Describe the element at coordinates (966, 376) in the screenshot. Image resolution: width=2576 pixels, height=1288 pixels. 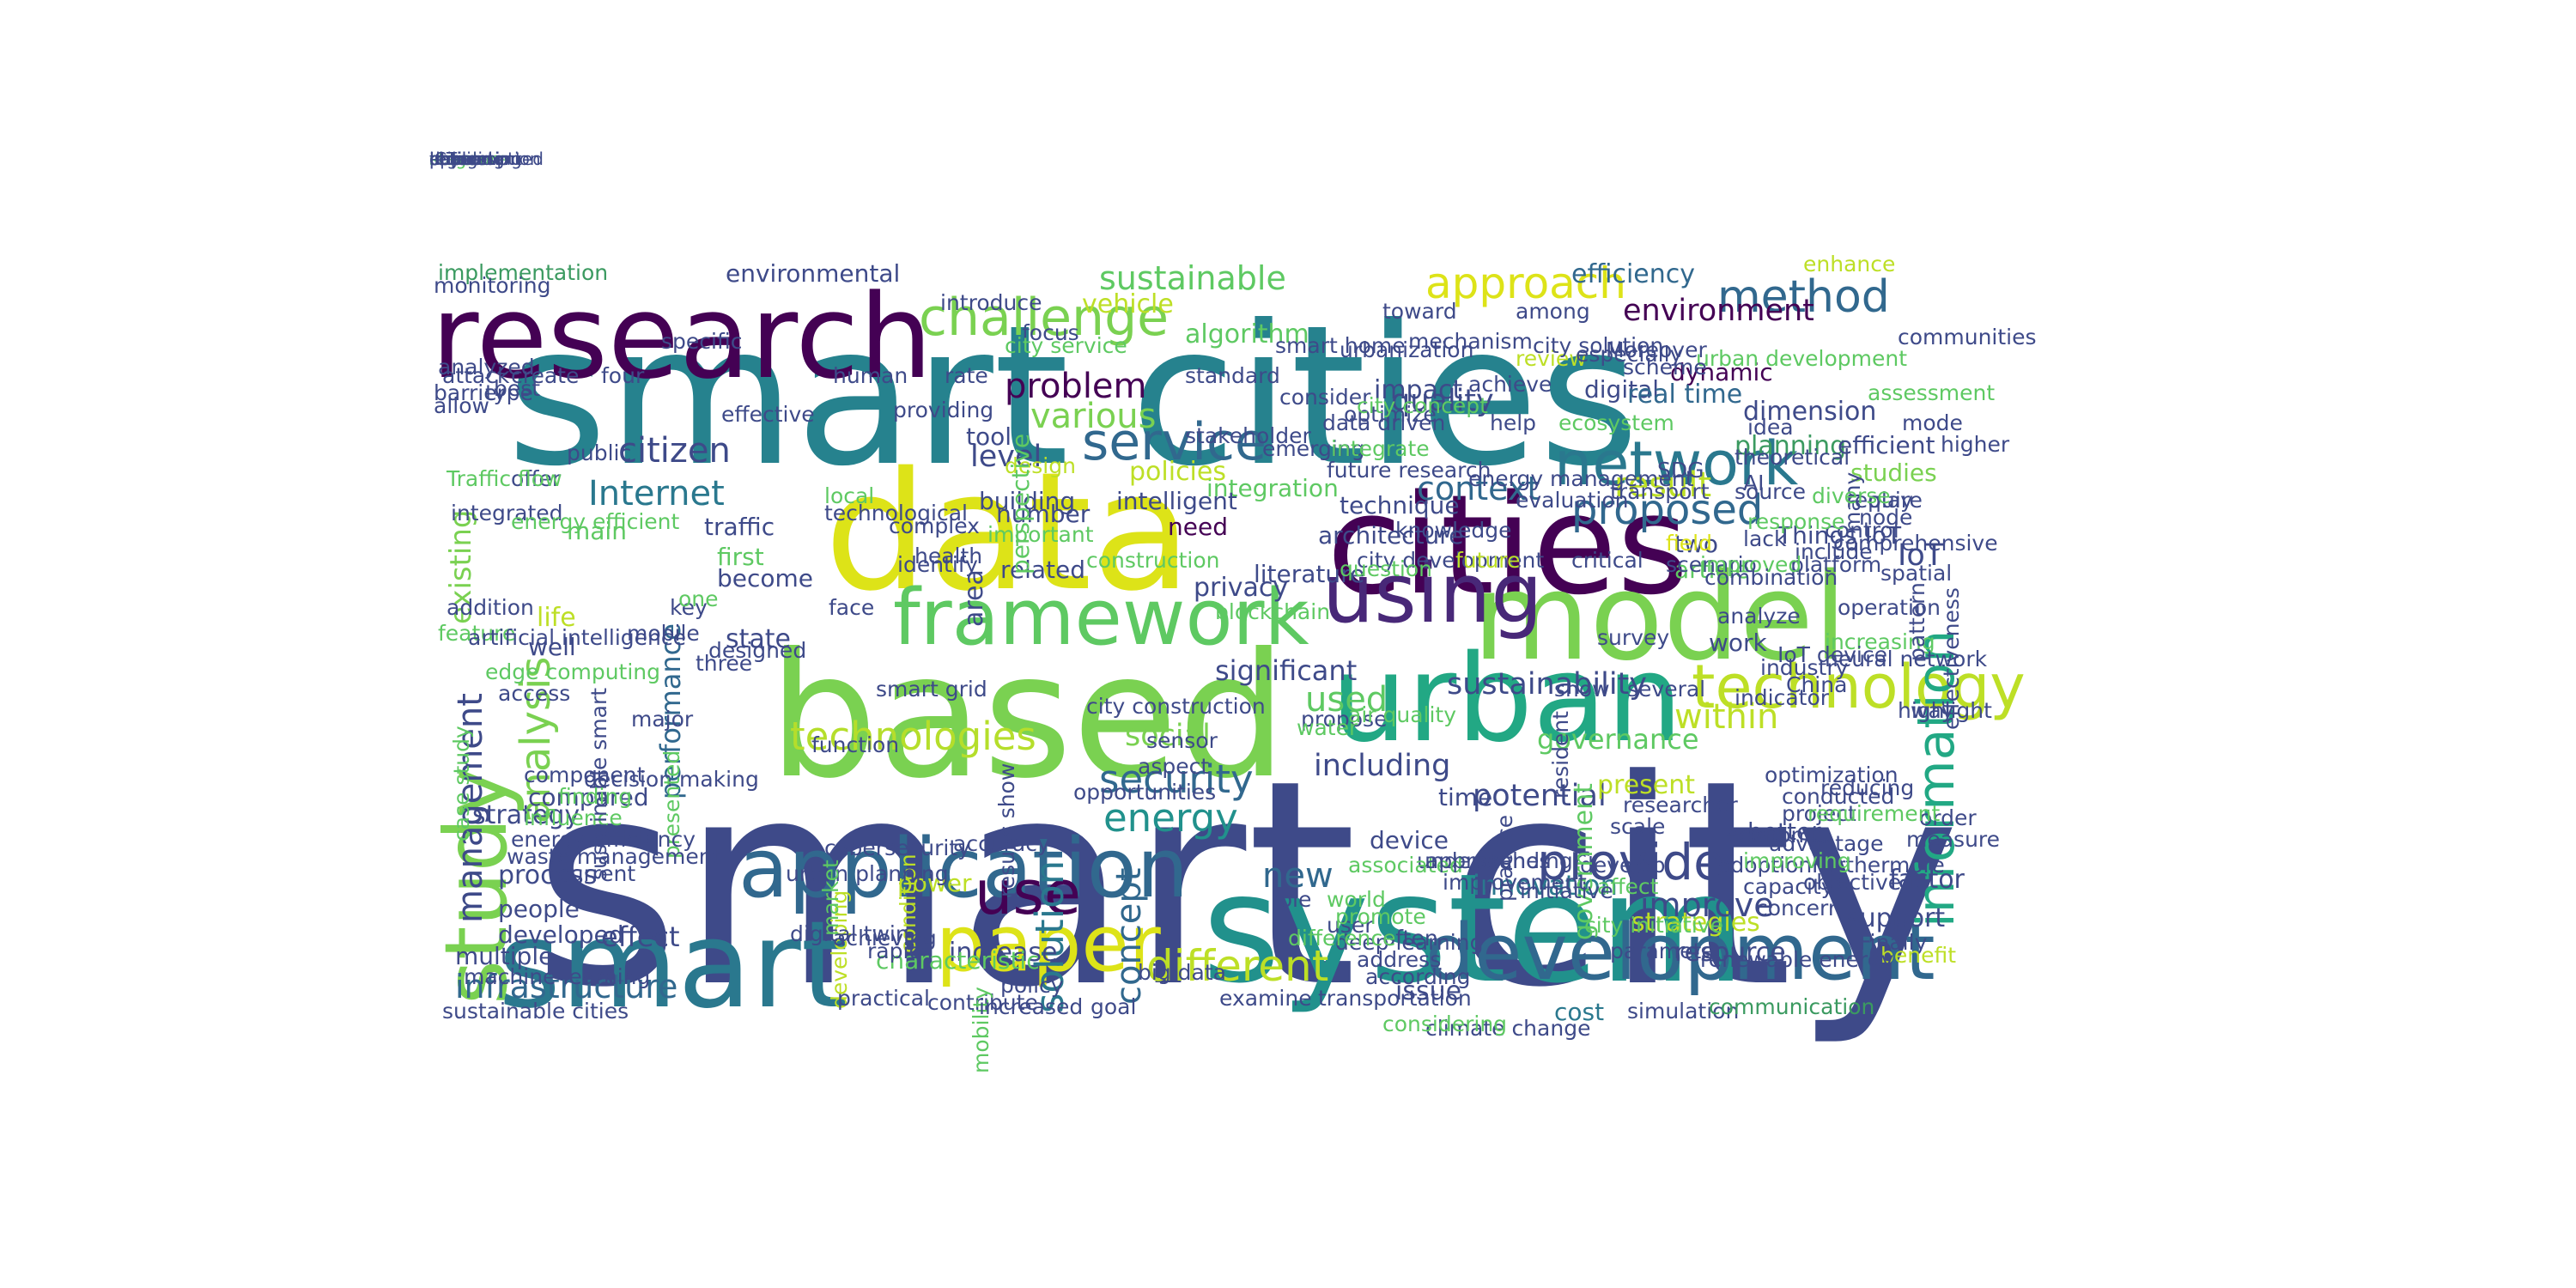
I see `cloud-word: rate` at that location.